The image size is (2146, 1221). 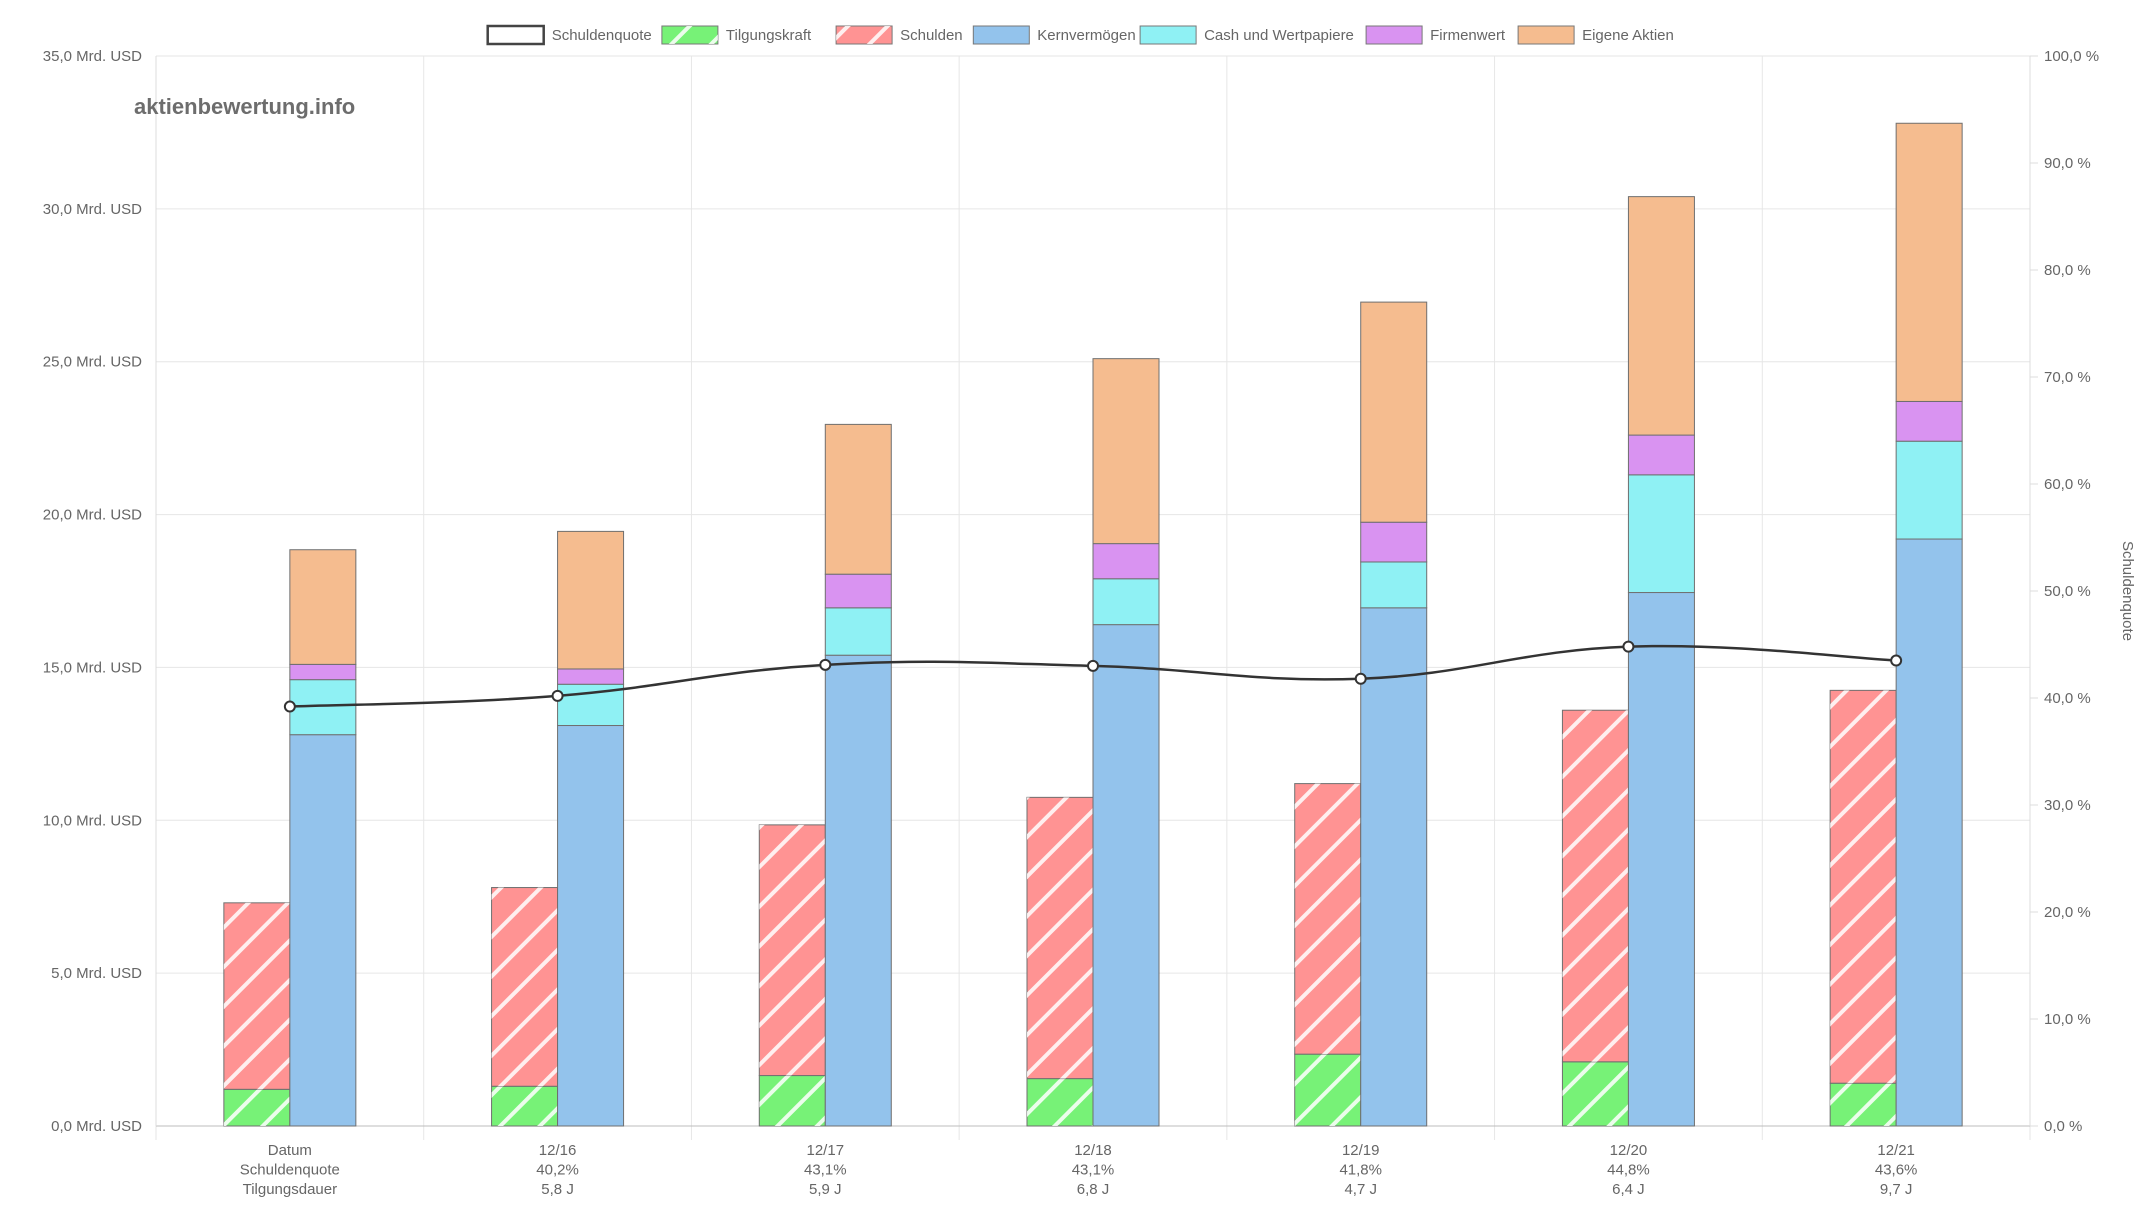 I want to click on x-tick-label: 12/18, so click(x=1093, y=1150).